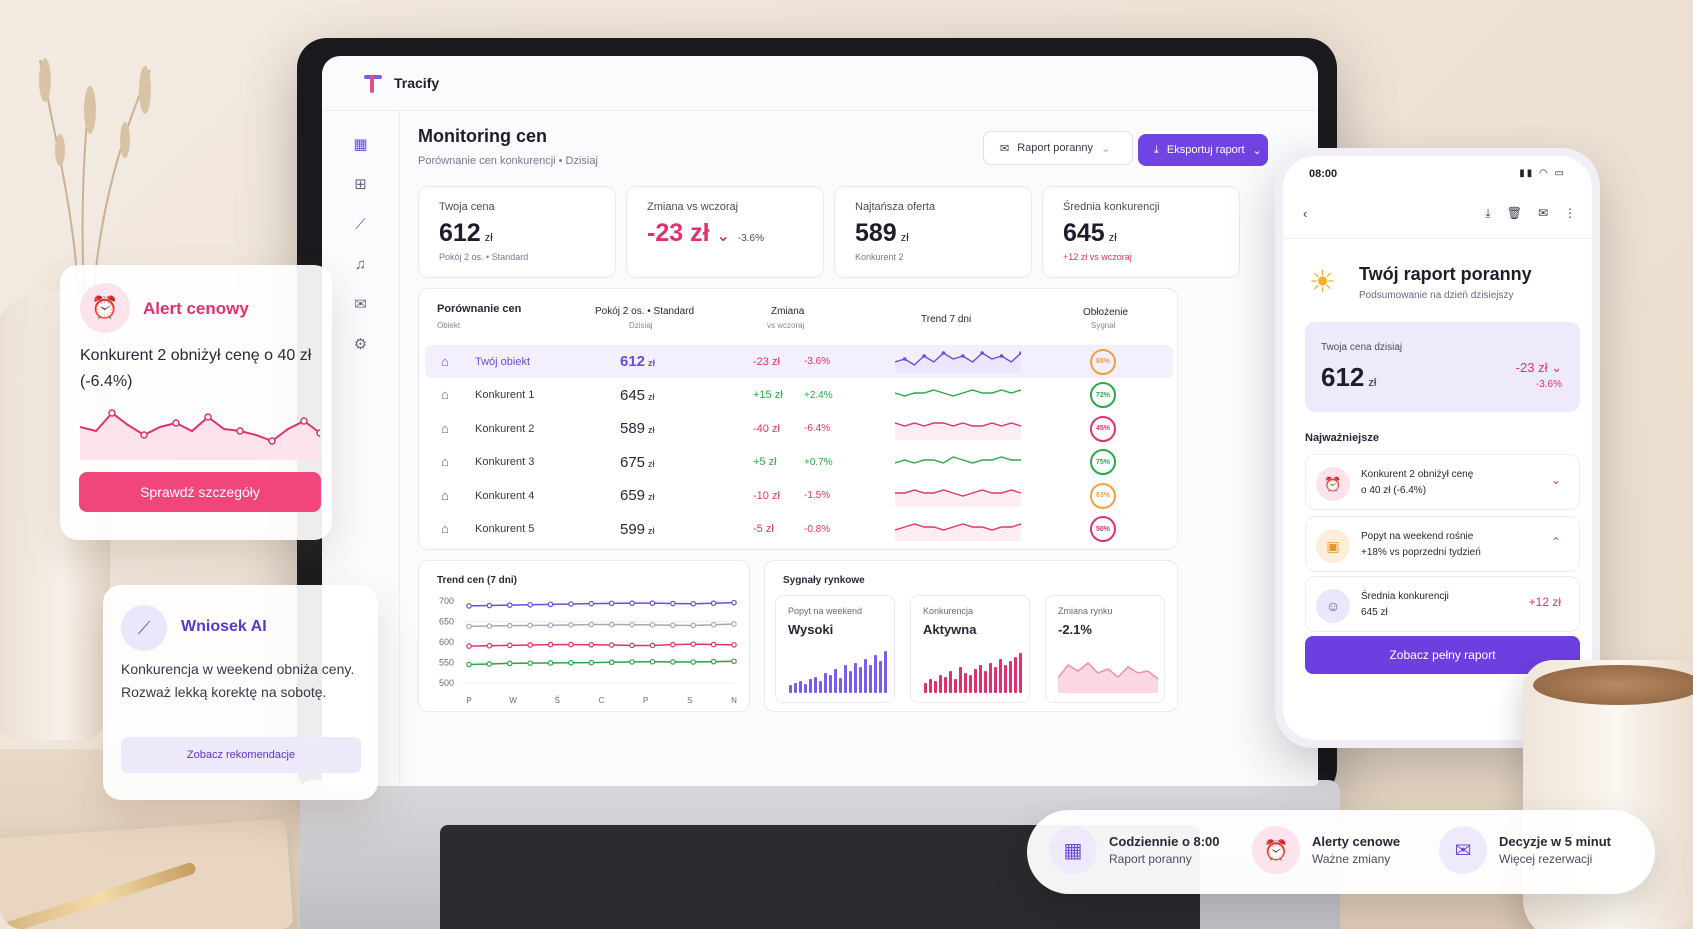 The image size is (1693, 929). What do you see at coordinates (1394, 490) in the screenshot?
I see `highlight-line2: o 40 zł (-6.4%)` at bounding box center [1394, 490].